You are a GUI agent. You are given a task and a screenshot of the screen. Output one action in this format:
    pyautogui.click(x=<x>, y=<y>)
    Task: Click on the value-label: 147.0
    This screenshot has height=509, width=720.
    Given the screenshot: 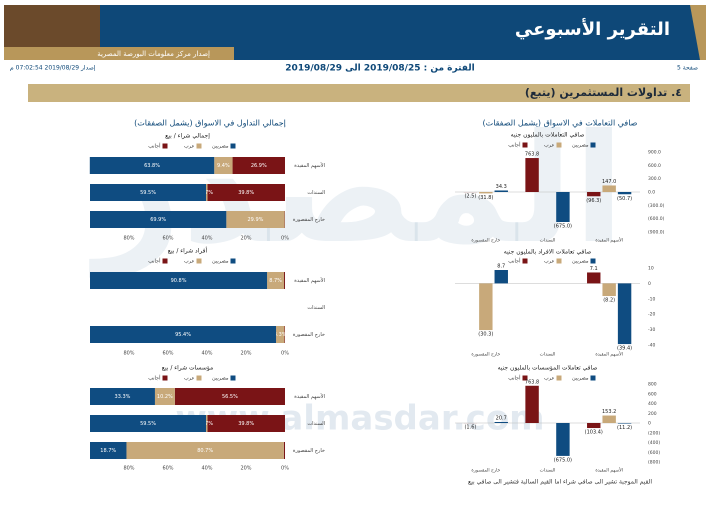 What is the action you would take?
    pyautogui.click(x=609, y=182)
    